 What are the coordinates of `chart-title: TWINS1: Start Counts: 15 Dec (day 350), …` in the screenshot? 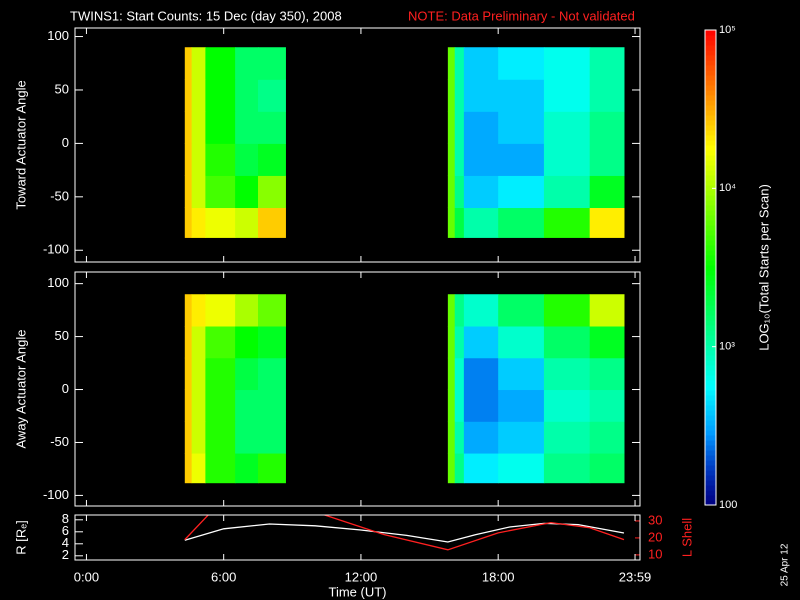 It's located at (206, 15).